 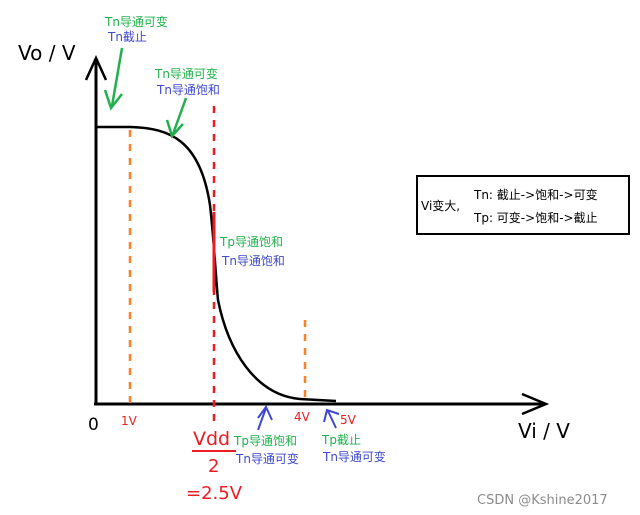 I want to click on annotation-middle-line1: Tp导通饱和, so click(x=251, y=241).